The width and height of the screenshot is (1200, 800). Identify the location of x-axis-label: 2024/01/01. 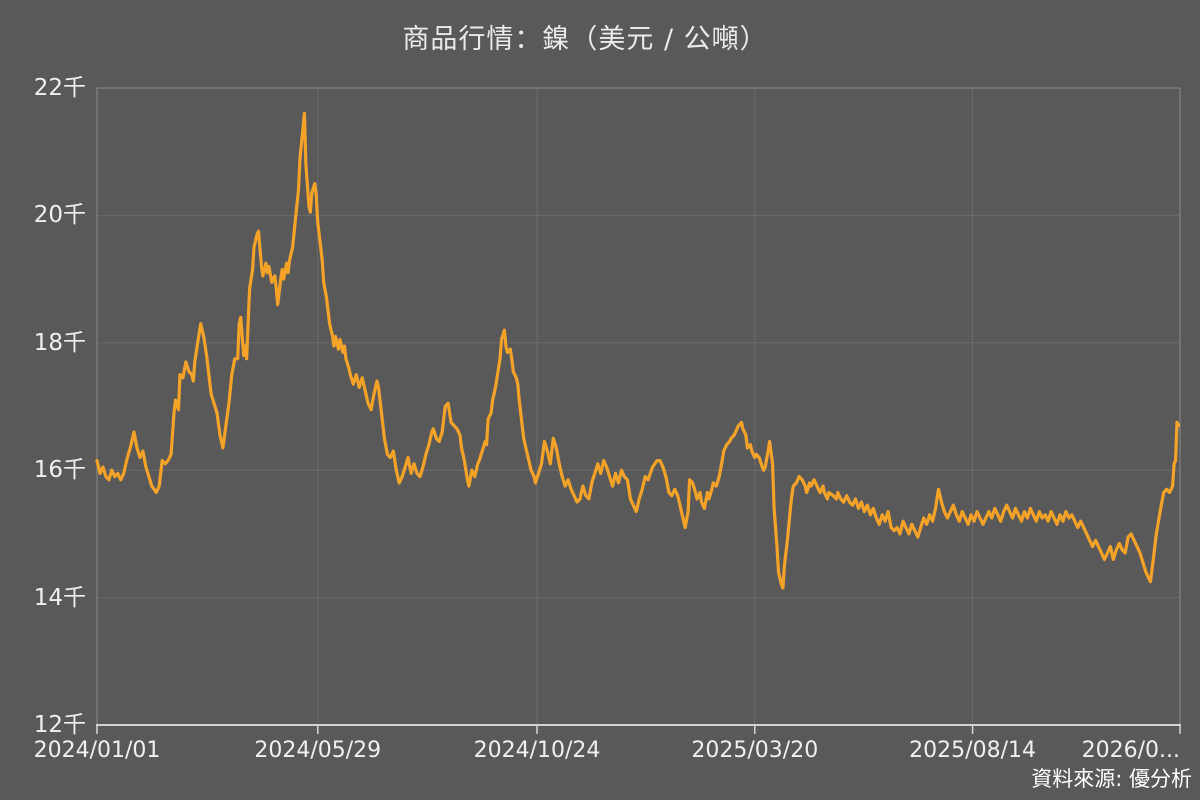
(97, 750).